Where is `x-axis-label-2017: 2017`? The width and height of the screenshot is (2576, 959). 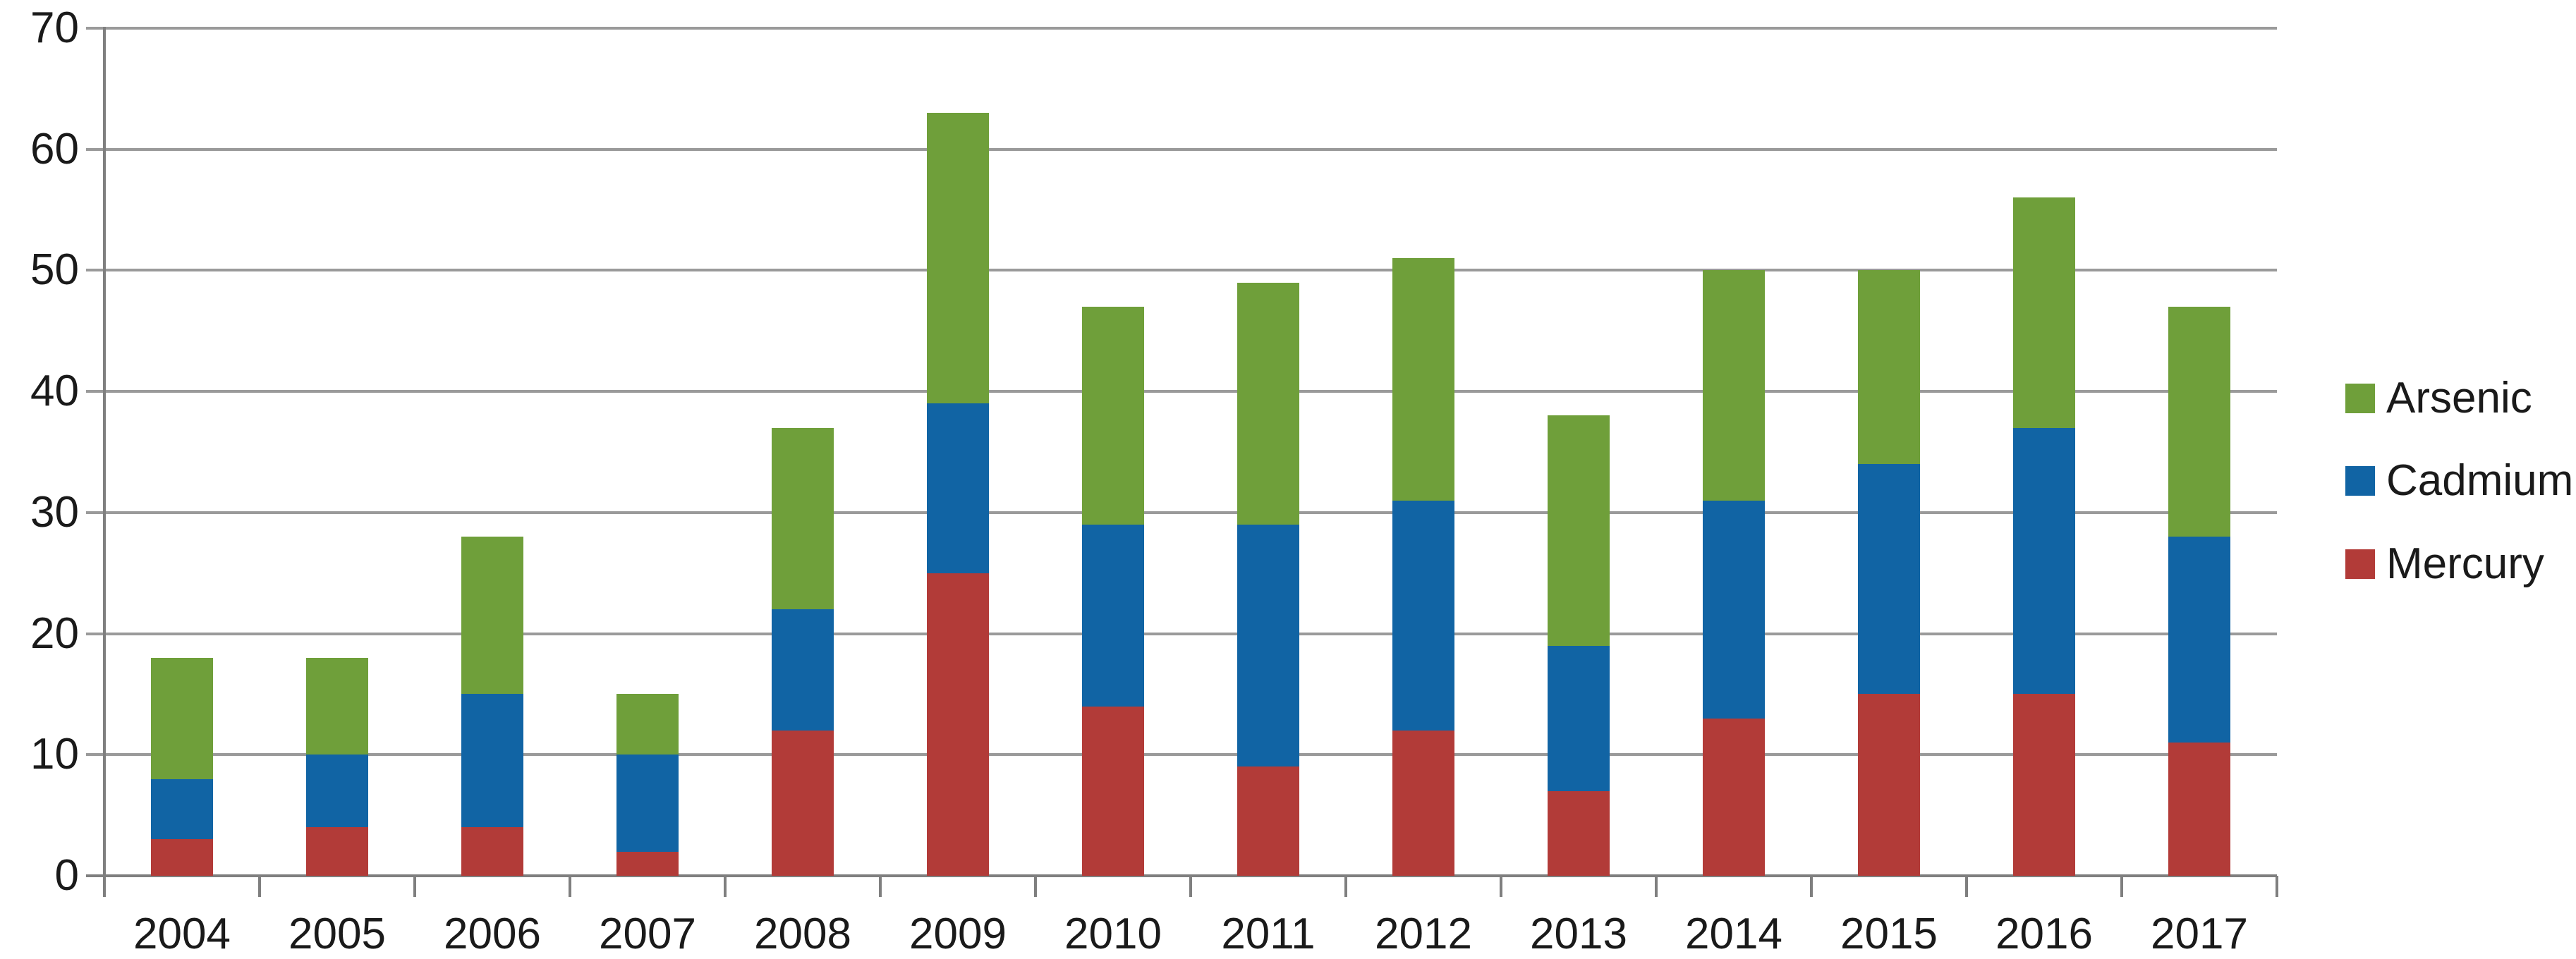 x-axis-label-2017: 2017 is located at coordinates (2199, 934).